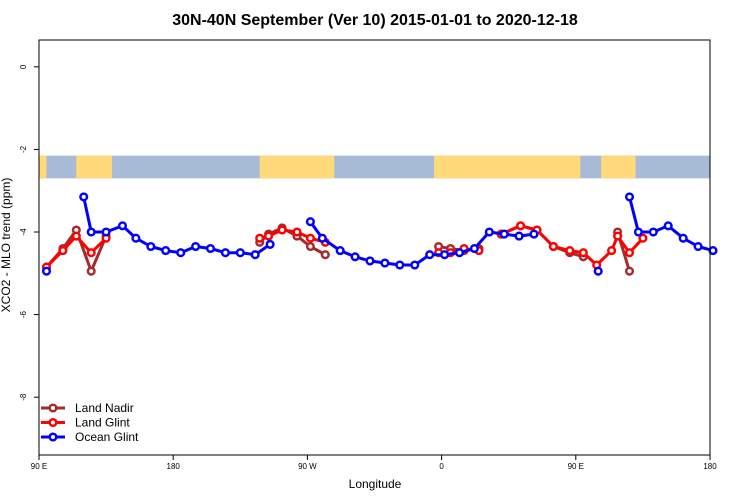  I want to click on legend-label: Land Glint, so click(102, 423).